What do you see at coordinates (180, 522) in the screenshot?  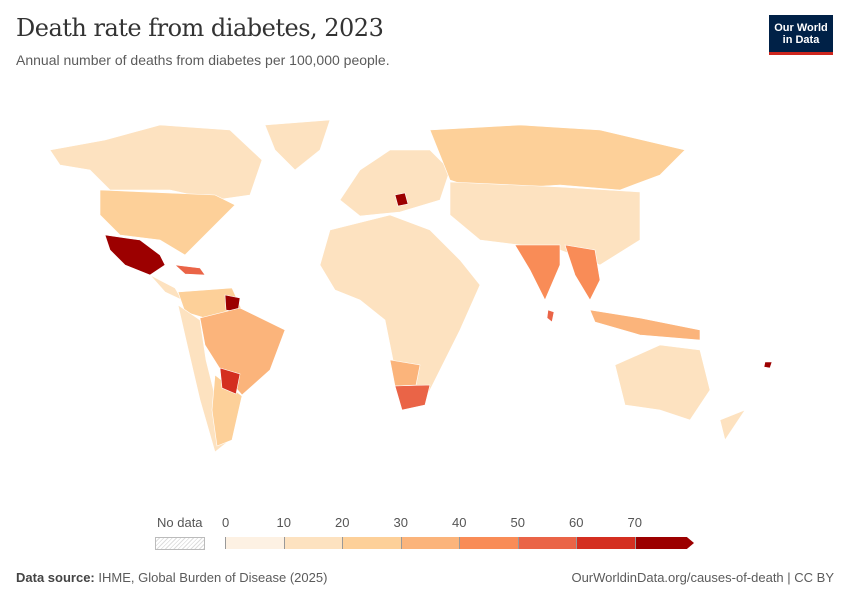 I see `no-data-label: No data` at bounding box center [180, 522].